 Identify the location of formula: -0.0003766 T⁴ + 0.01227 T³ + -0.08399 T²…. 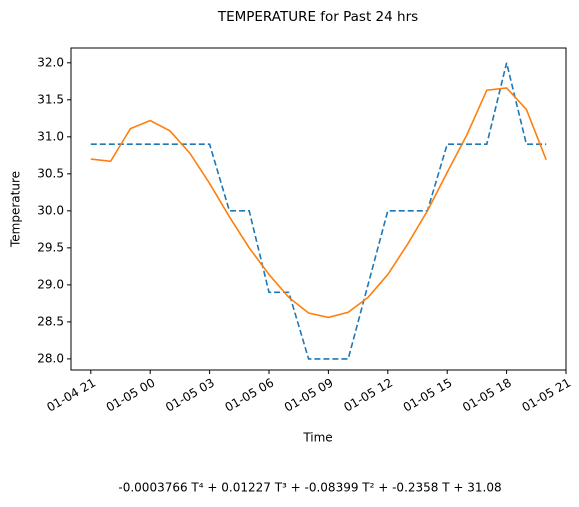
(309, 488).